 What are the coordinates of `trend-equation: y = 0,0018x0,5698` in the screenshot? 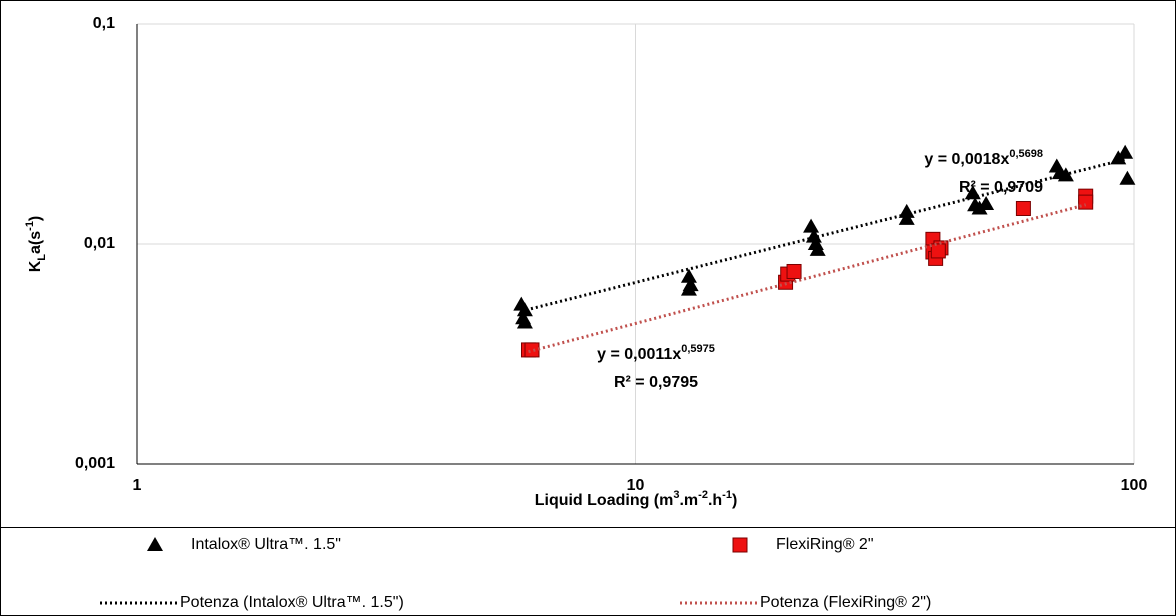 It's located at (983, 158).